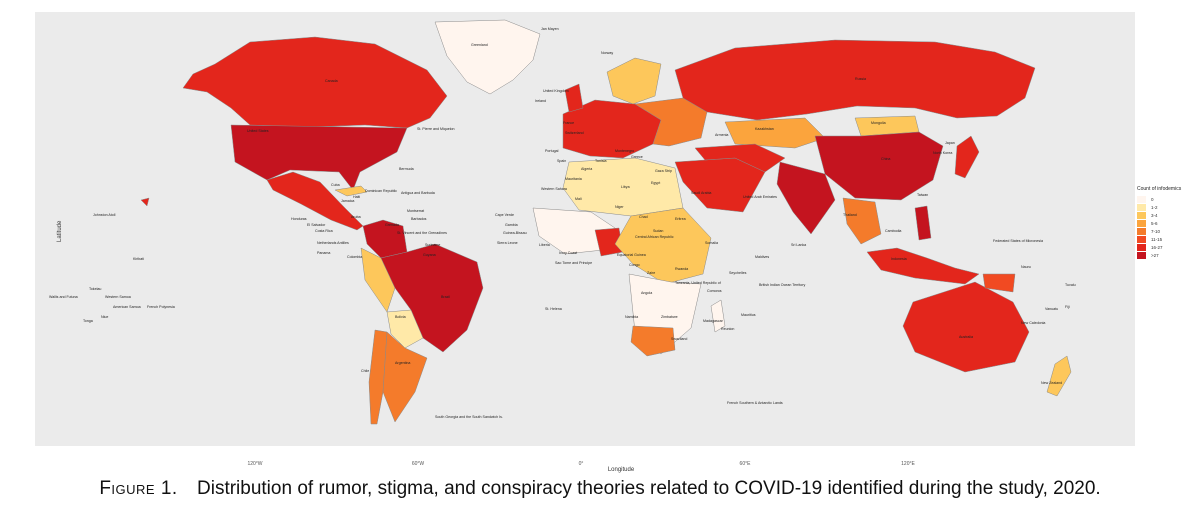 The width and height of the screenshot is (1200, 510). What do you see at coordinates (138, 488) in the screenshot?
I see `caption-label: Figure 1.` at bounding box center [138, 488].